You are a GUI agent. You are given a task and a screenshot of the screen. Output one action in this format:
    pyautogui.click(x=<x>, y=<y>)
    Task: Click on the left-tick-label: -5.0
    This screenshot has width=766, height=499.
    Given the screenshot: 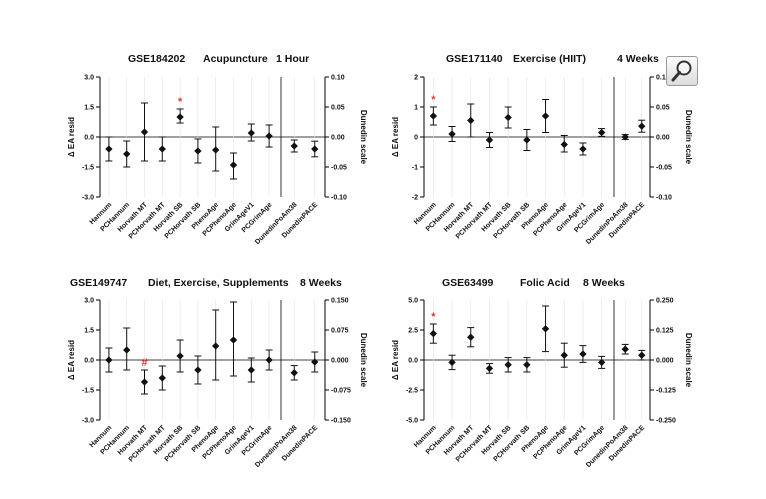 What is the action you would take?
    pyautogui.click(x=412, y=421)
    